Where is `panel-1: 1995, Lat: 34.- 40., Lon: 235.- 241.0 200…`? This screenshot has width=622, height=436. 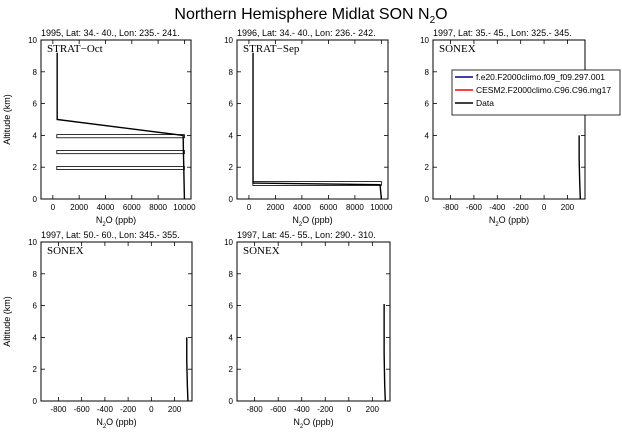
panel-1: 1995, Lat: 34.- 40., Lon: 235.- 241.0 200… is located at coordinates (99, 128).